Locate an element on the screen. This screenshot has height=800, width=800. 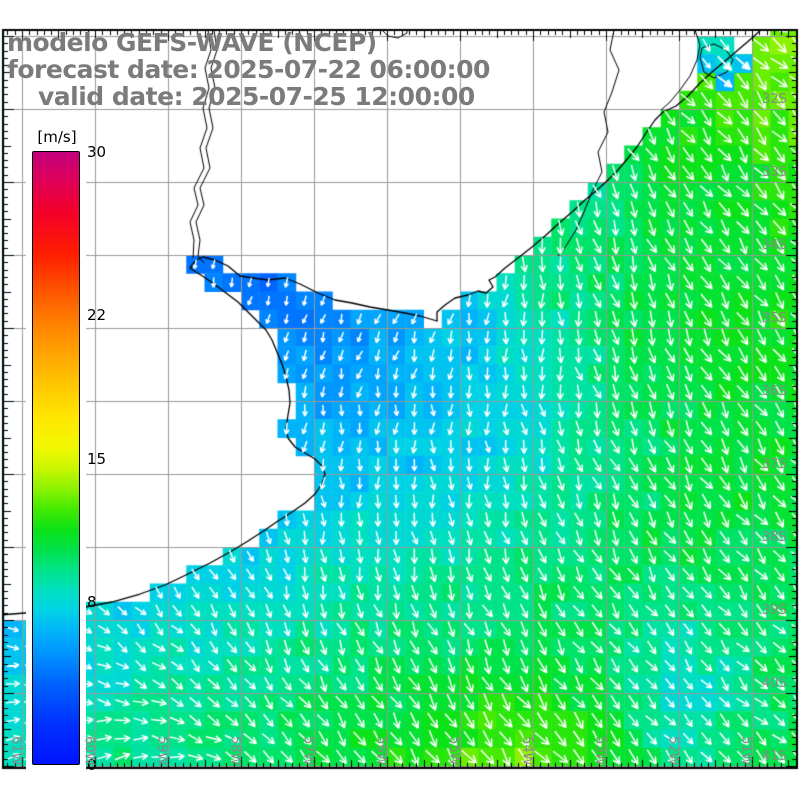
lon-label-61W: 61W is located at coordinates (15, 751).